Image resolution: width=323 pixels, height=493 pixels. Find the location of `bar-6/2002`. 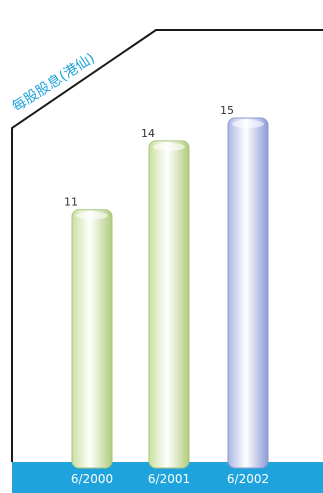

bar-6/2002 is located at coordinates (248, 293).